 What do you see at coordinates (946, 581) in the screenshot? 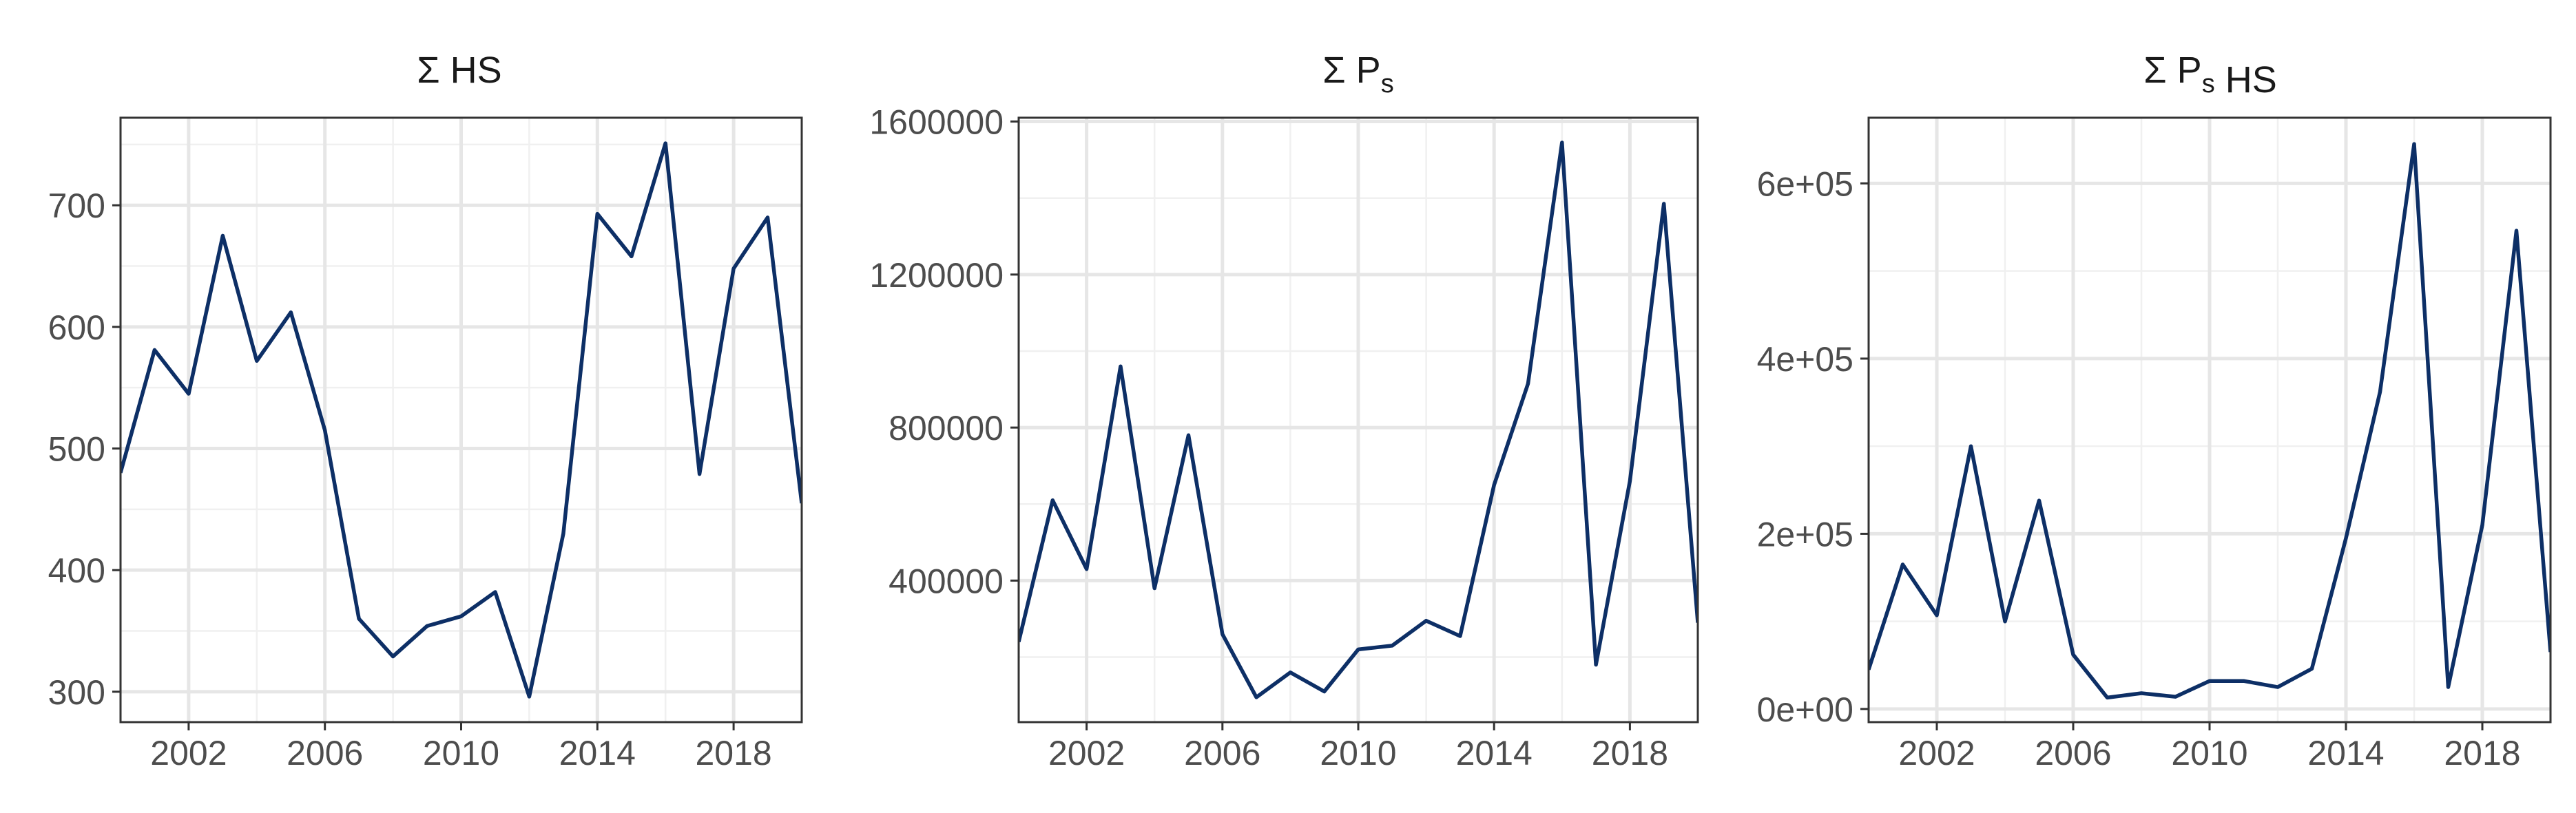
I see `y-tick-label: 400000` at bounding box center [946, 581].